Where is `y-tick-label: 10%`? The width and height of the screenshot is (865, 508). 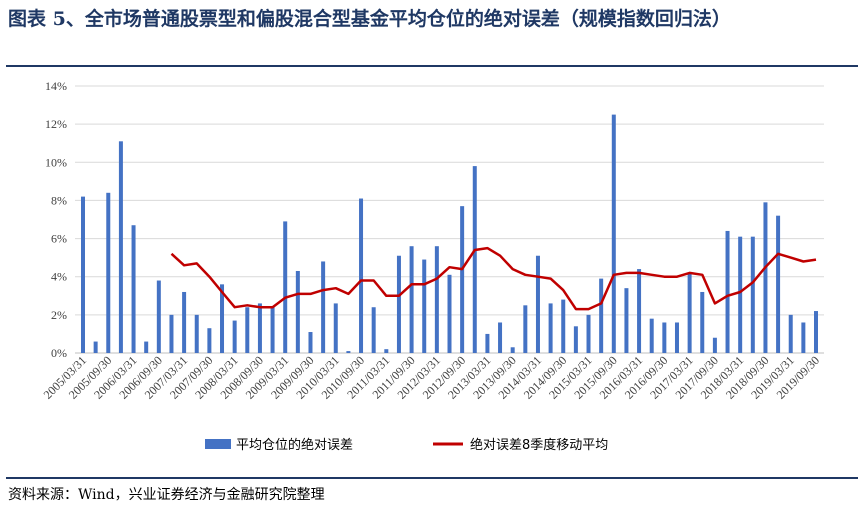 y-tick-label: 10% is located at coordinates (56, 162).